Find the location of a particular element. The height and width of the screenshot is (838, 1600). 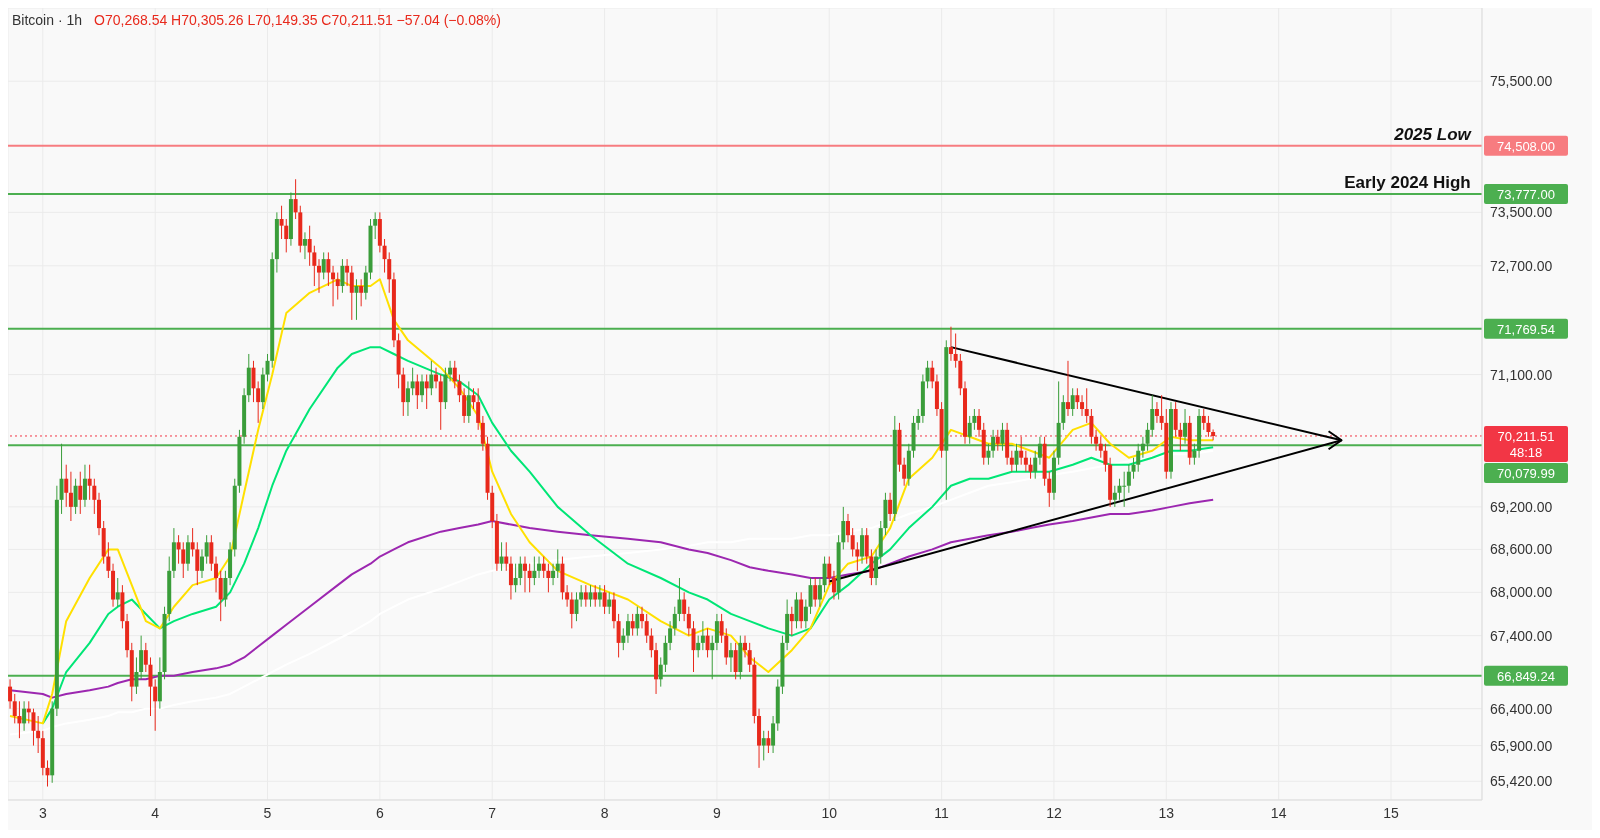

annotation: 2025 Low is located at coordinates (1433, 134).